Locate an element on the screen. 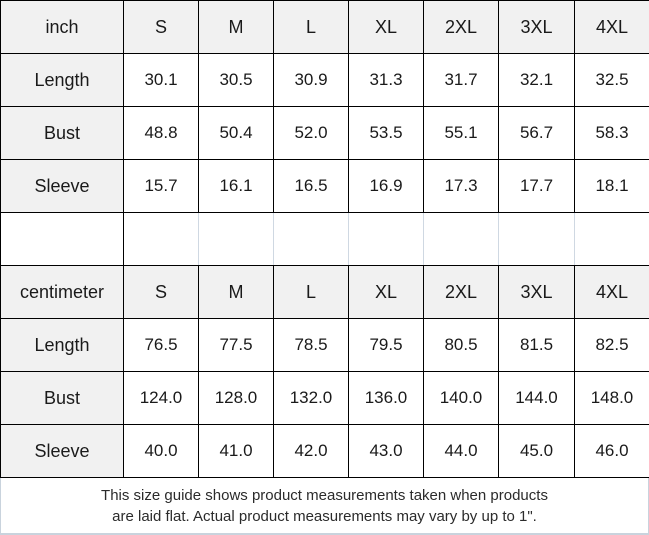  value-cell: 40.0 is located at coordinates (161, 451).